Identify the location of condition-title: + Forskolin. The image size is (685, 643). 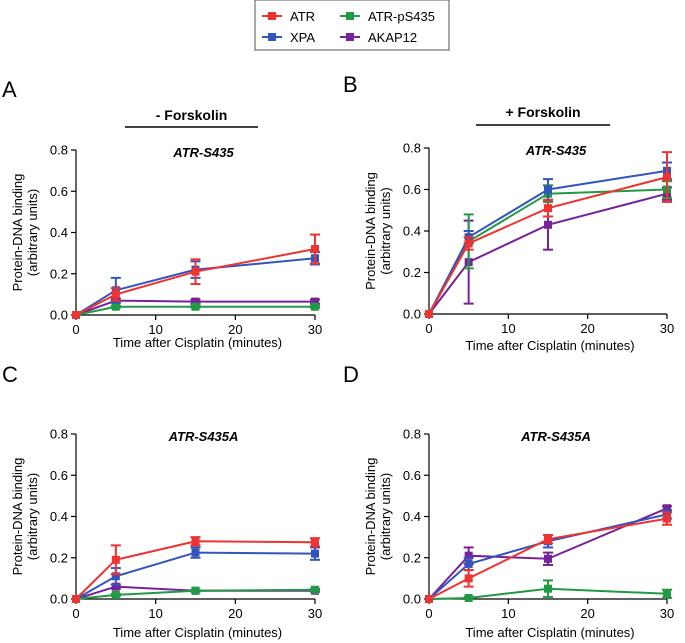
(542, 112).